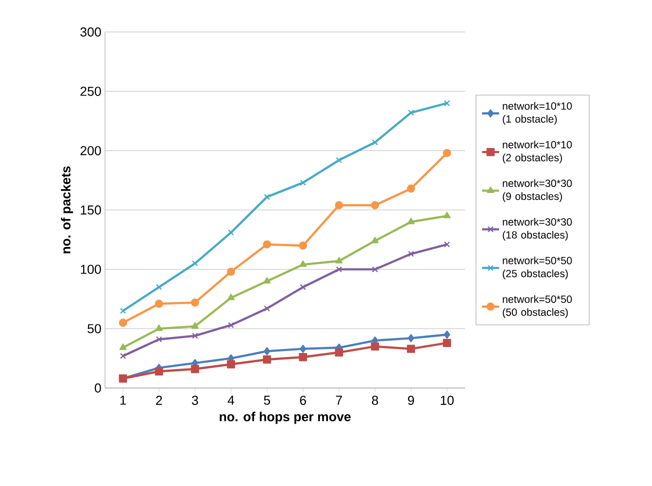 This screenshot has height=486, width=652. Describe the element at coordinates (231, 400) in the screenshot. I see `x-tick-label: 4` at that location.